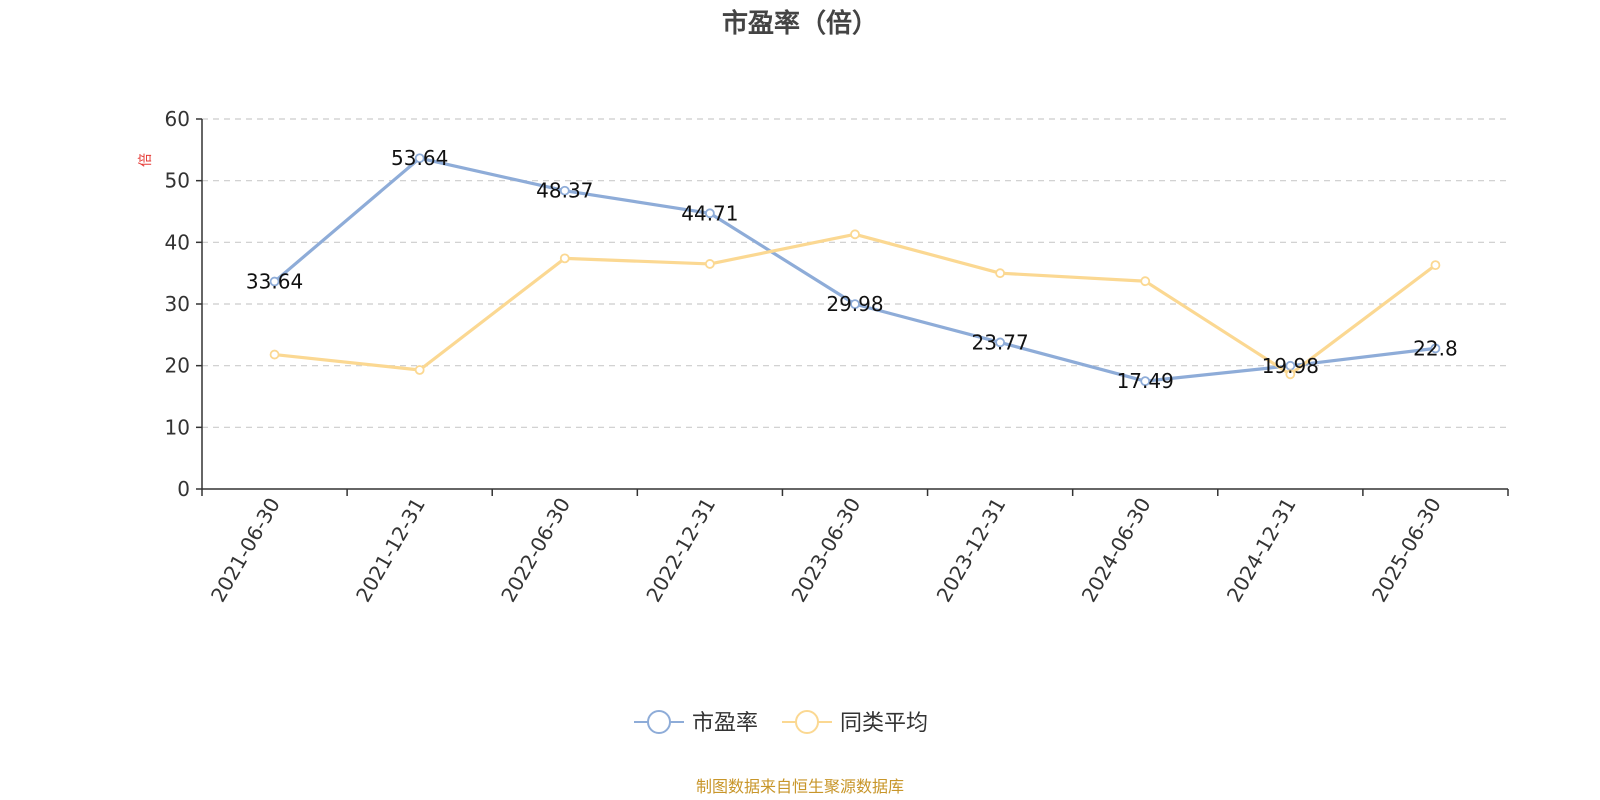 The width and height of the screenshot is (1600, 800). I want to click on x-tick-label: 2025-06-30, so click(1406, 550).